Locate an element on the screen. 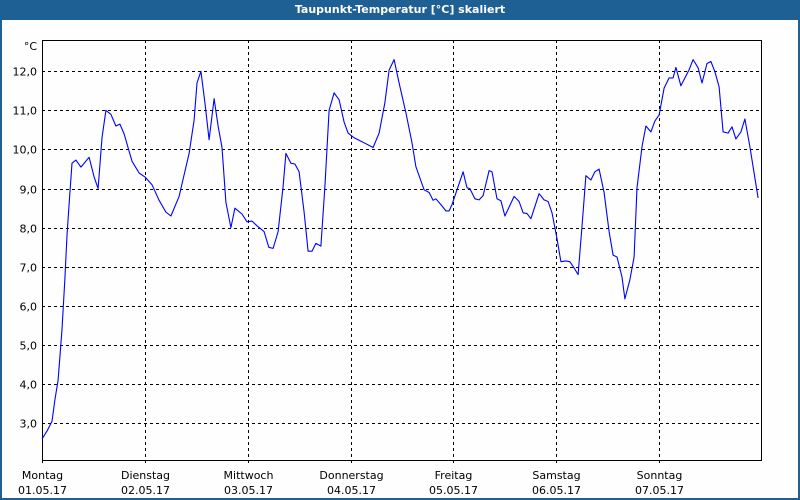  y-tick-label: 6,0 is located at coordinates (29, 307).